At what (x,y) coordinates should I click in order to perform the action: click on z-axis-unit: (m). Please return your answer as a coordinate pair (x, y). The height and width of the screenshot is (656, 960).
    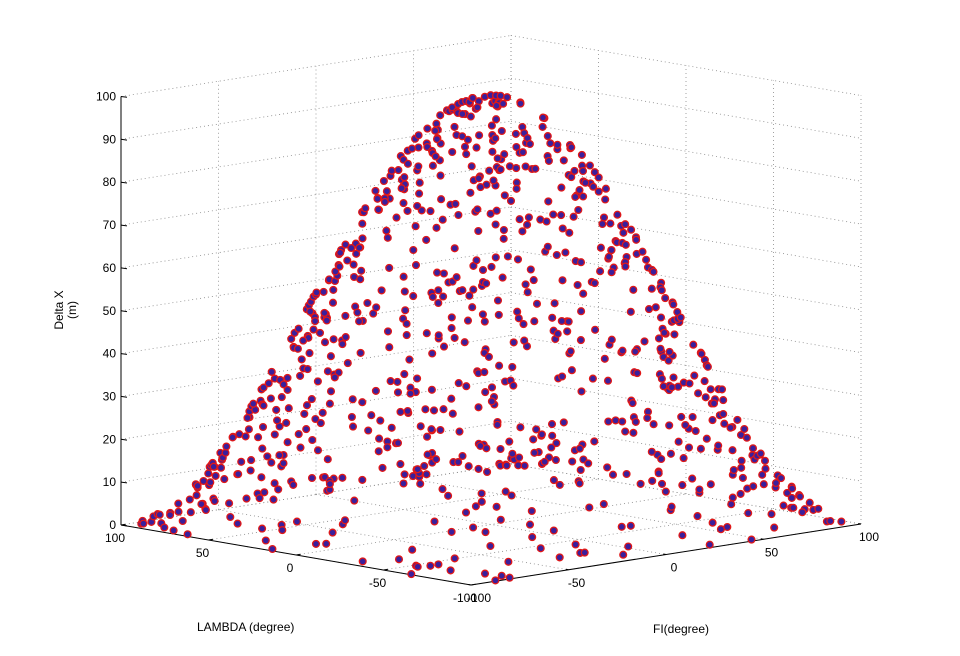
    Looking at the image, I should click on (72, 310).